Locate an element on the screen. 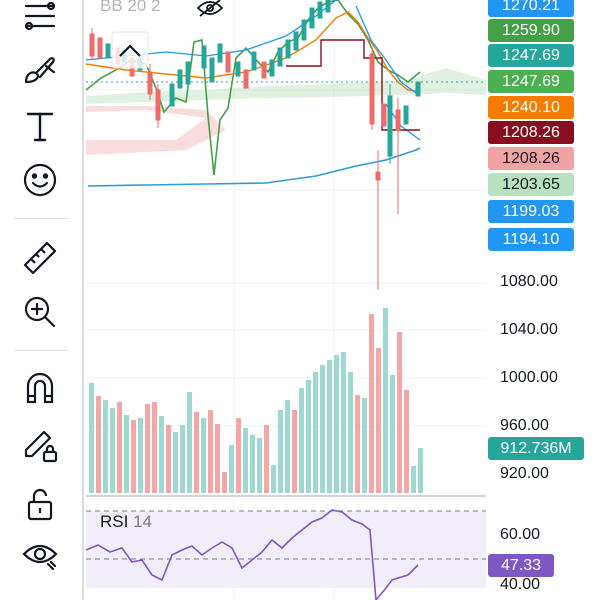  brush-icon is located at coordinates (40, 70).